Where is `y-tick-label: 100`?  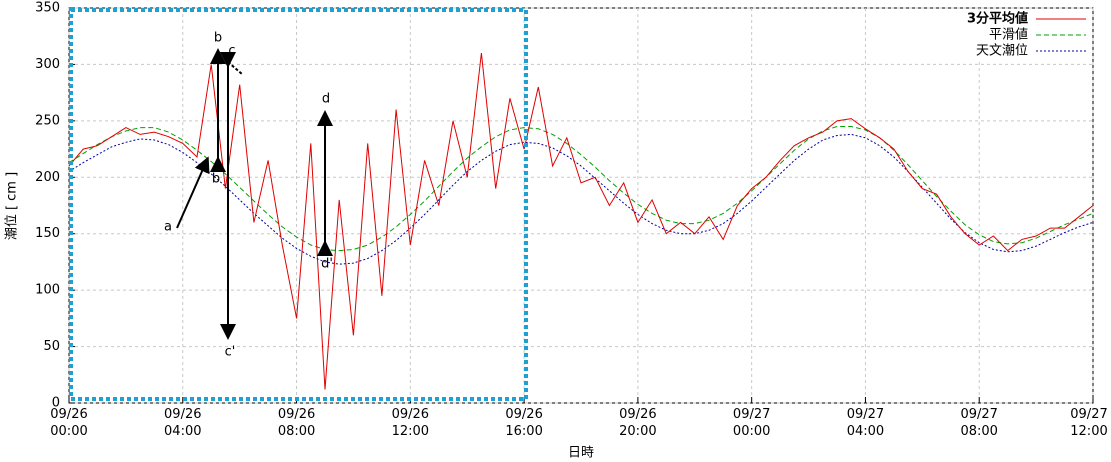 y-tick-label: 100 is located at coordinates (47, 290).